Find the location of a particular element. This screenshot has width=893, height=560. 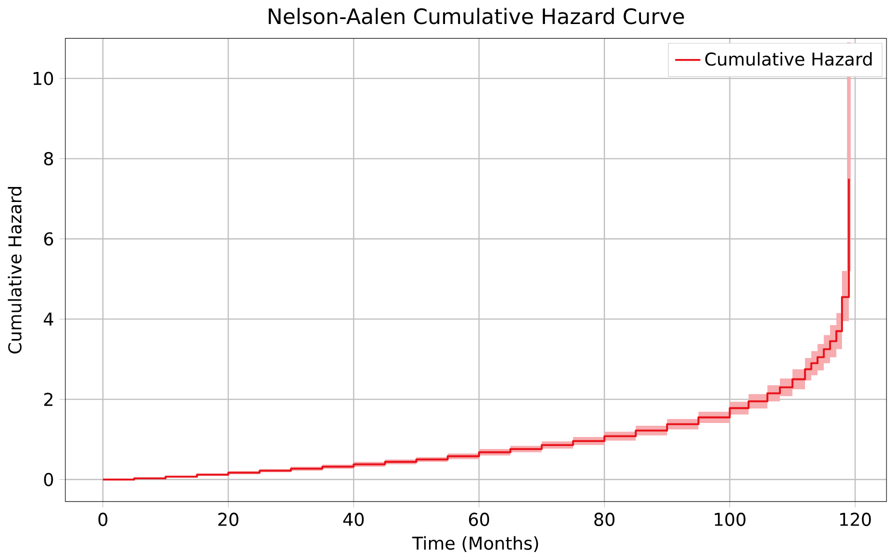

legend-label: Cumulative Hazard is located at coordinates (788, 59).